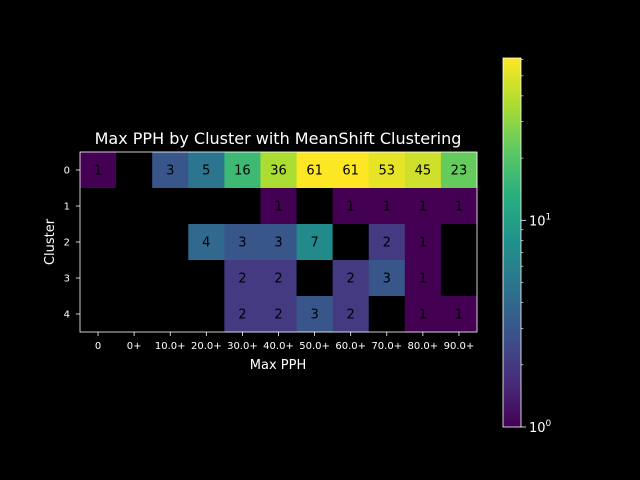  What do you see at coordinates (170, 346) in the screenshot?
I see `x-tick-label: 10.0+` at bounding box center [170, 346].